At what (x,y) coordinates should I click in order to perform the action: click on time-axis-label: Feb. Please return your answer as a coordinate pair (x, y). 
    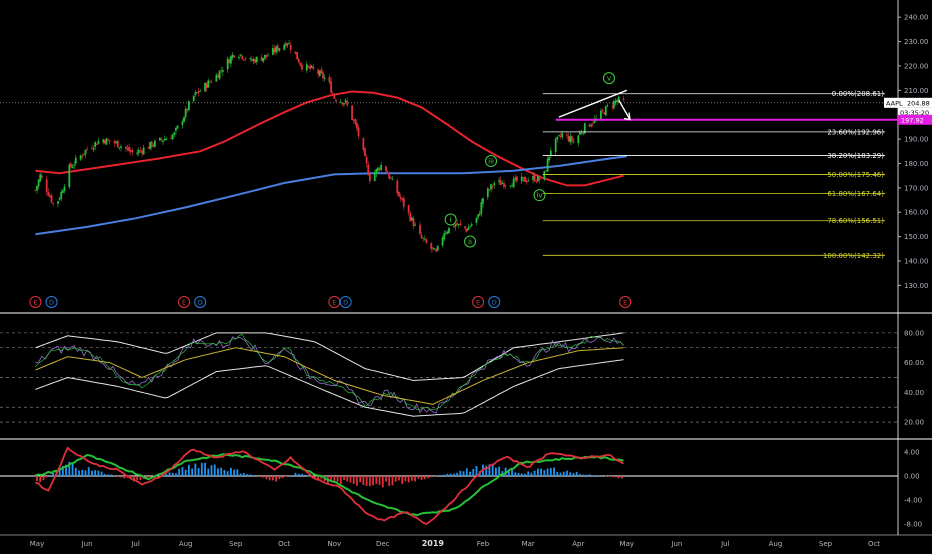
    Looking at the image, I should click on (483, 544).